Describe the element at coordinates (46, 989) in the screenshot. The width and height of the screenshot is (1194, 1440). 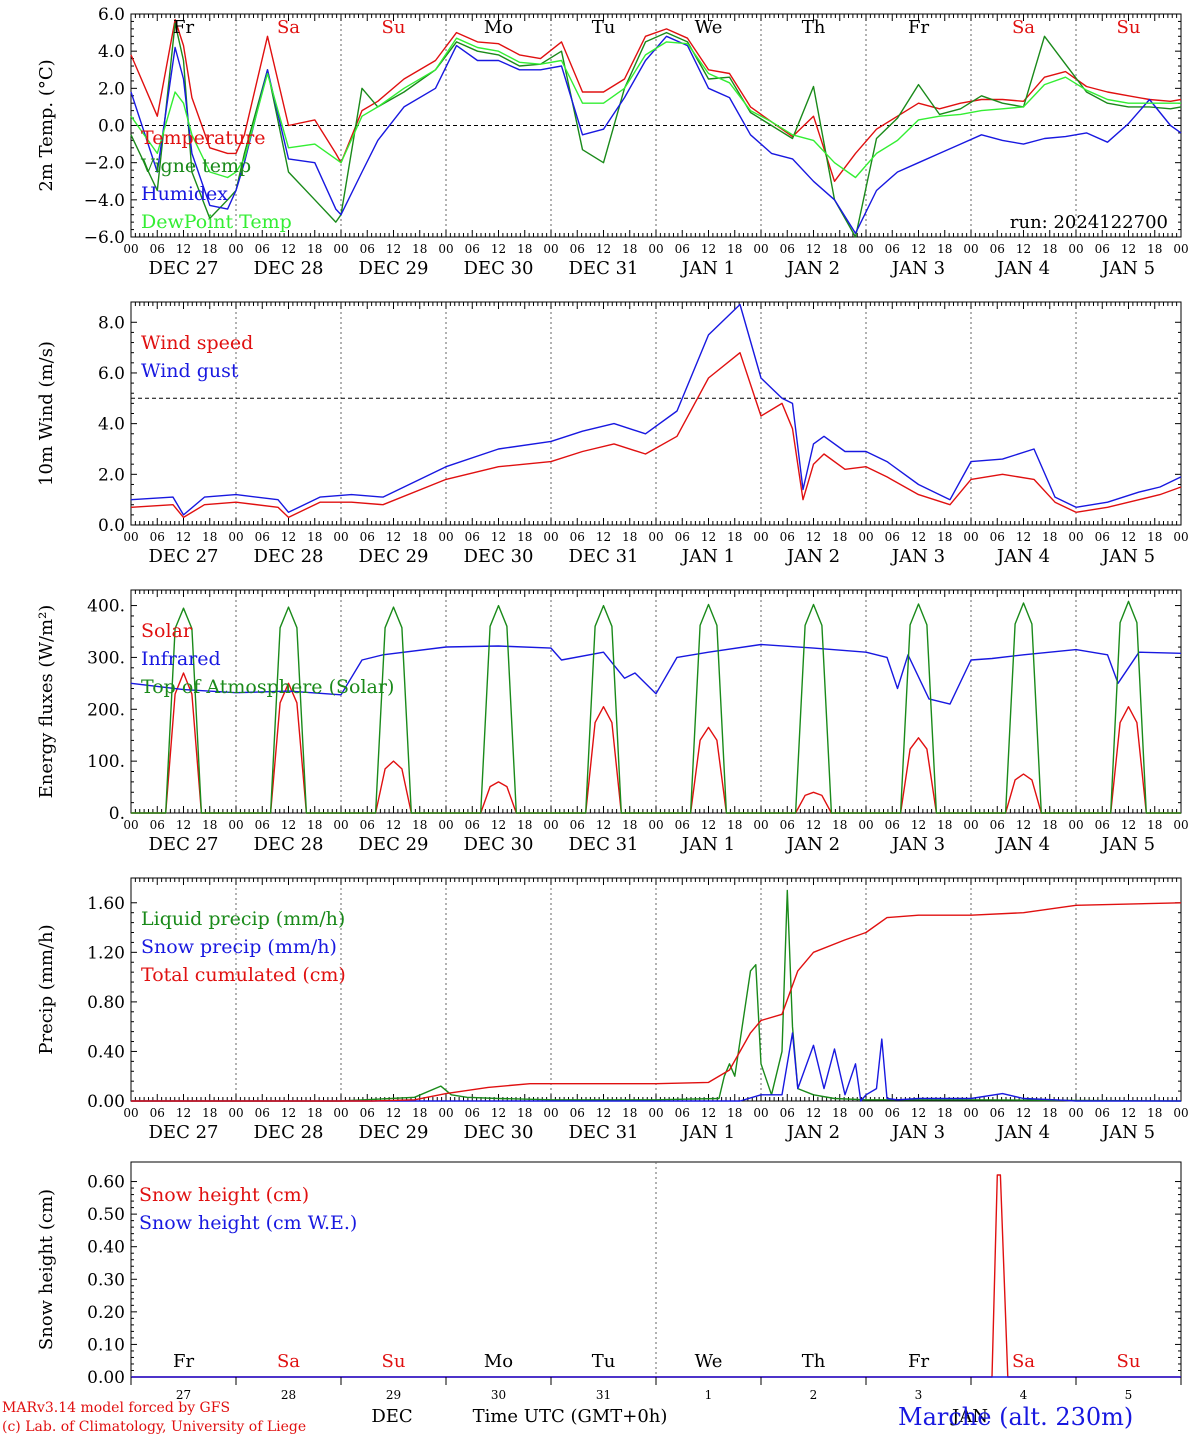
I see `y-axis-label: Precip (mm/h)` at that location.